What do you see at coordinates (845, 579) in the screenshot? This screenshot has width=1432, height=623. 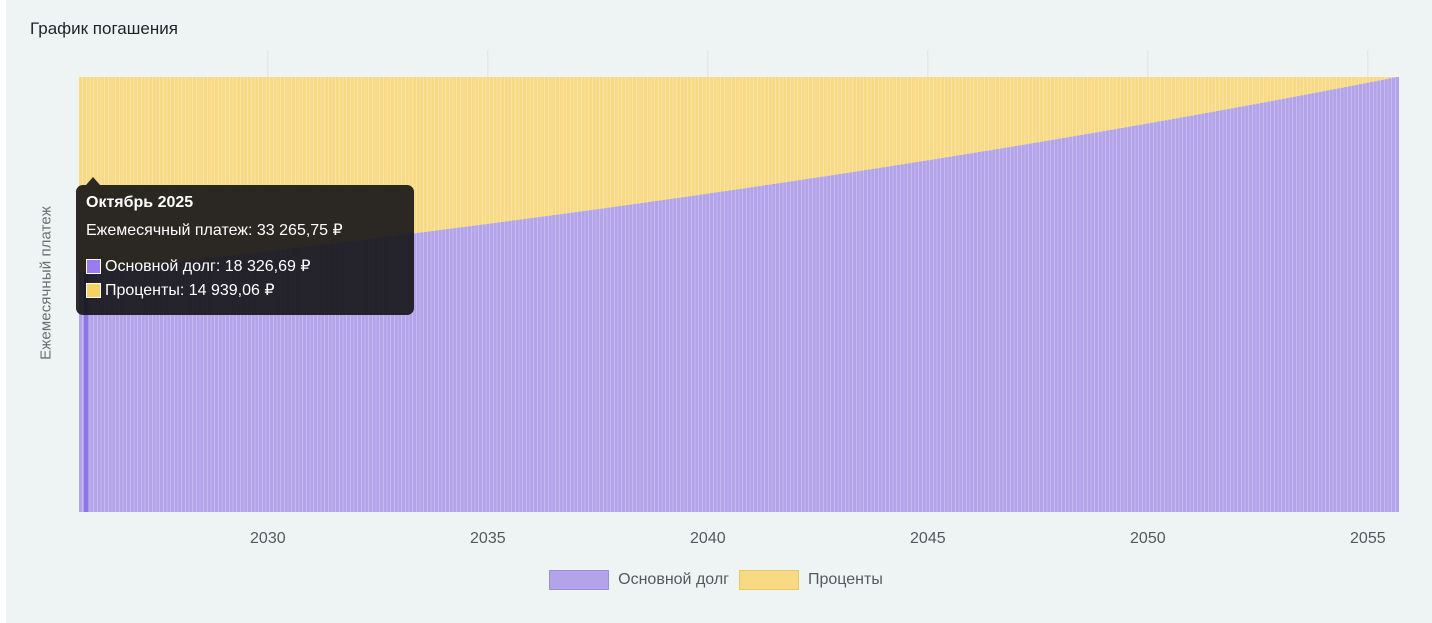 I see `legend-interest-label: Проценты` at bounding box center [845, 579].